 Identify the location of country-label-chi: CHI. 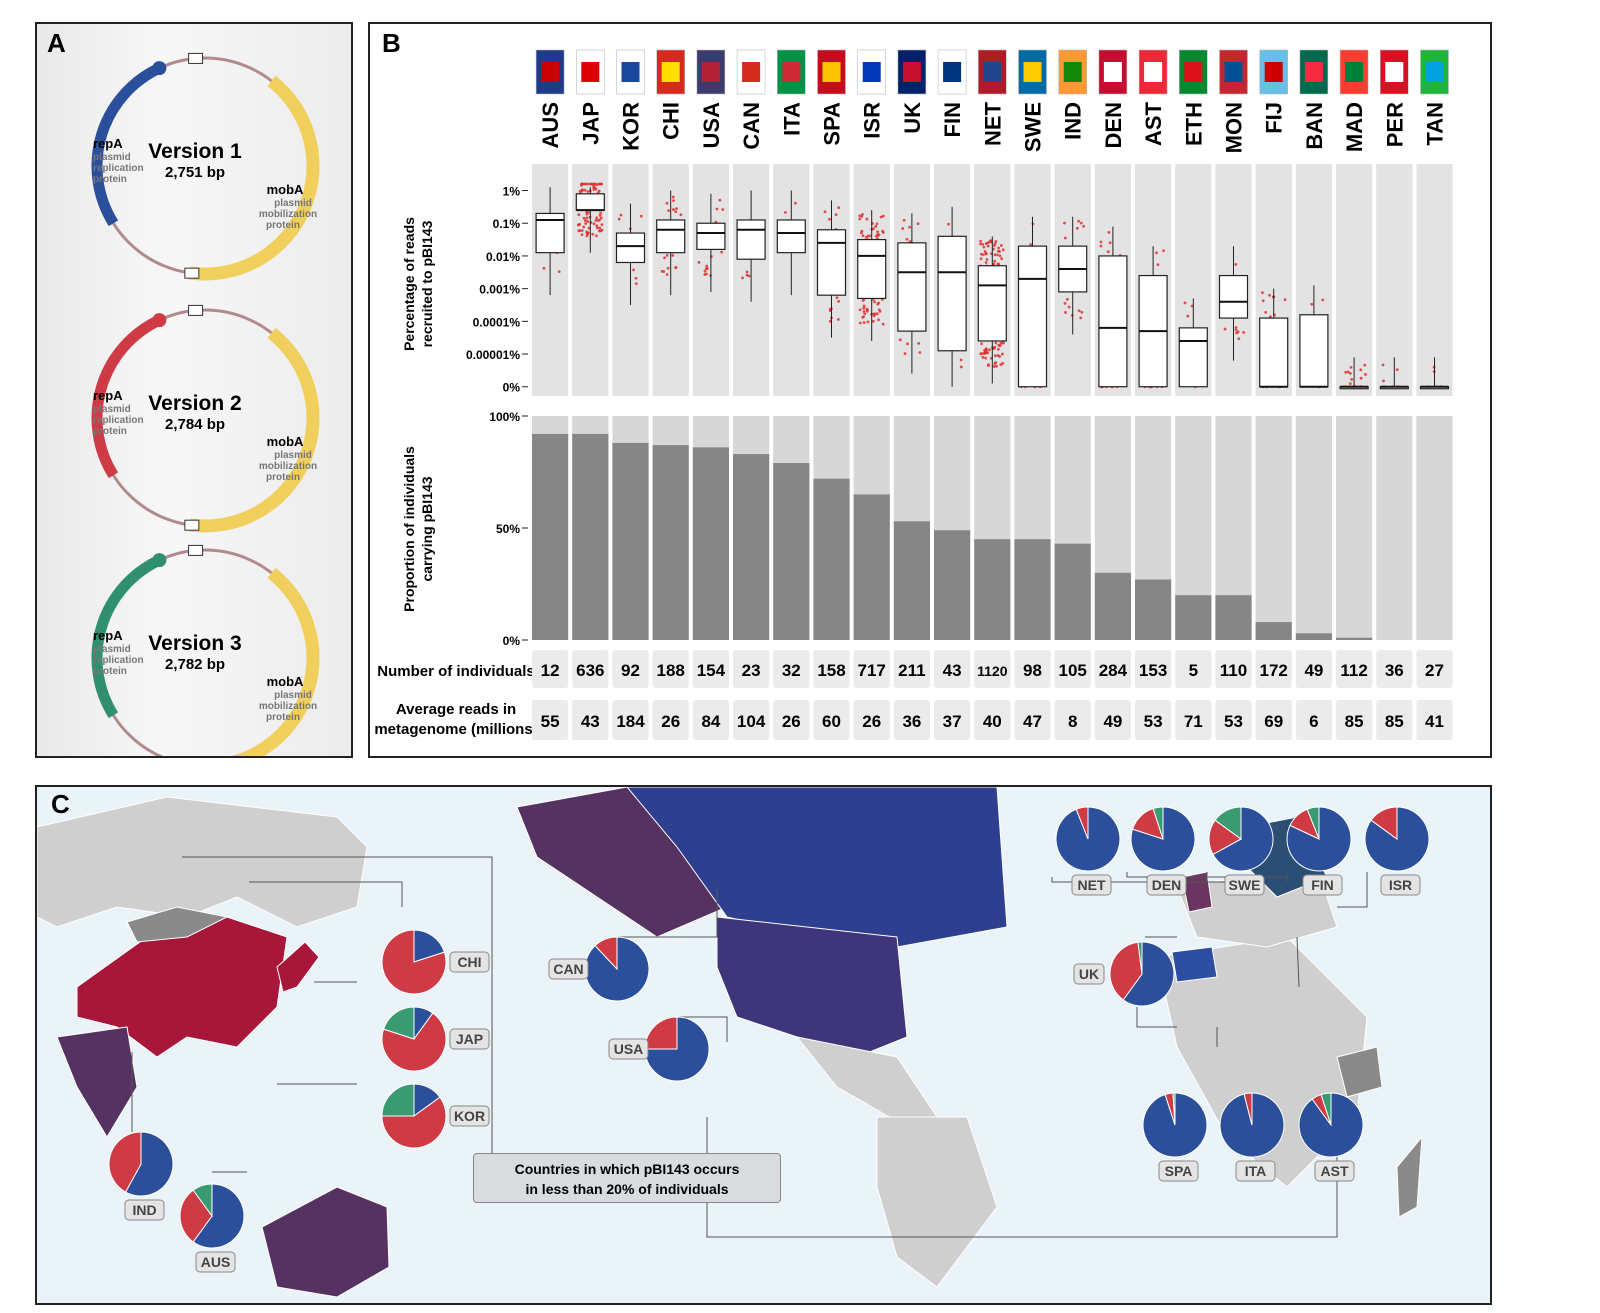
(671, 121).